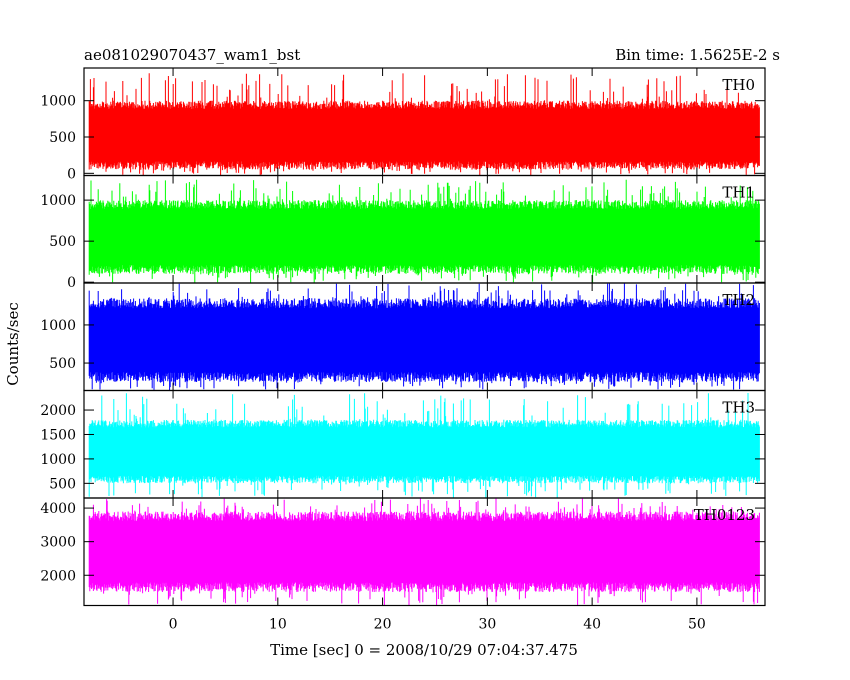  Describe the element at coordinates (58, 460) in the screenshot. I see `ytick-label-th3: 1000` at that location.